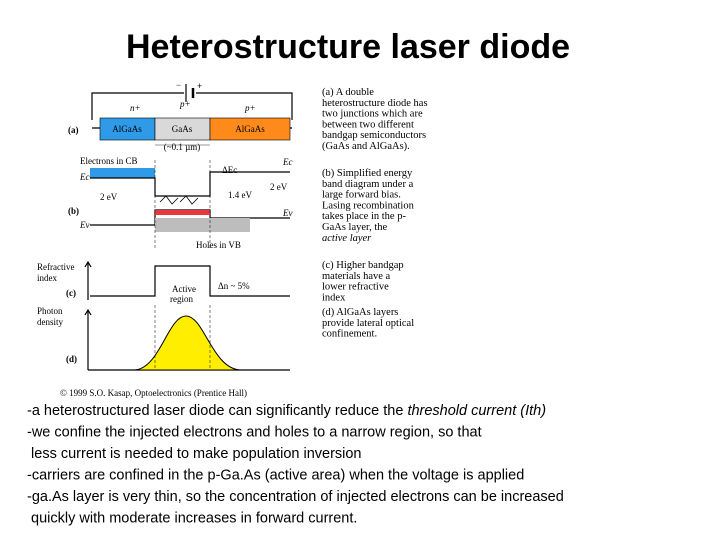  I want to click on caption-line: heterostructure diode has, so click(375, 103).